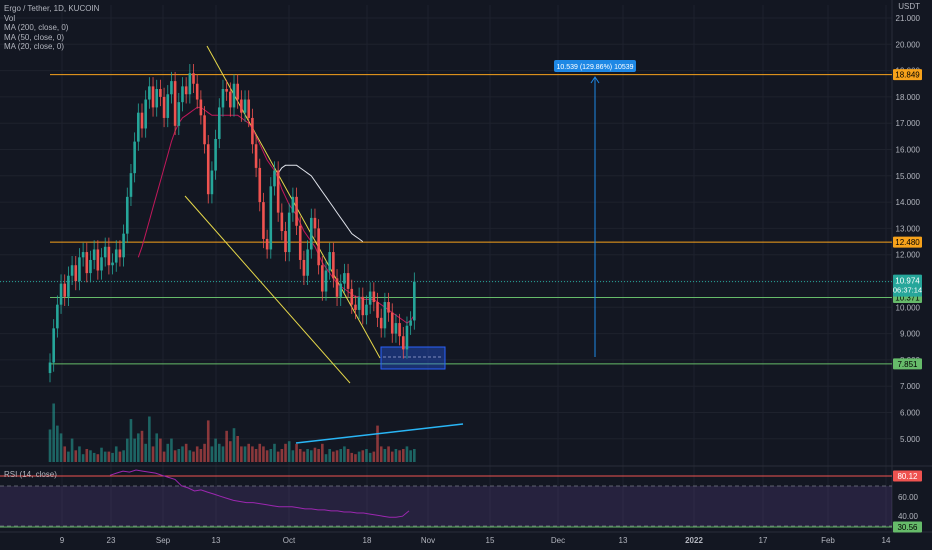 Image resolution: width=932 pixels, height=550 pixels. Describe the element at coordinates (907, 281) in the screenshot. I see `last-price-tag: 10.974` at that location.